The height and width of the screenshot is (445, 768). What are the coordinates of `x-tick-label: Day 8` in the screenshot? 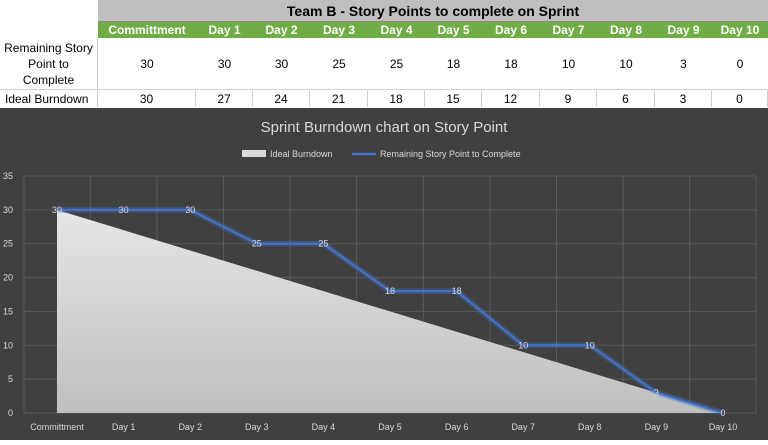 It's located at (590, 427).